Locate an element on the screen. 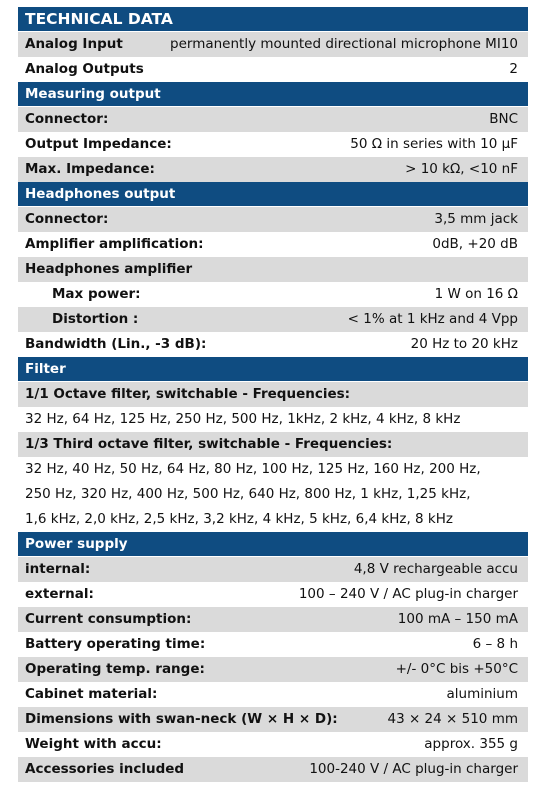 Image resolution: width=546 pixels, height=794 pixels. spec-label: Amplifier amplification: is located at coordinates (114, 244).